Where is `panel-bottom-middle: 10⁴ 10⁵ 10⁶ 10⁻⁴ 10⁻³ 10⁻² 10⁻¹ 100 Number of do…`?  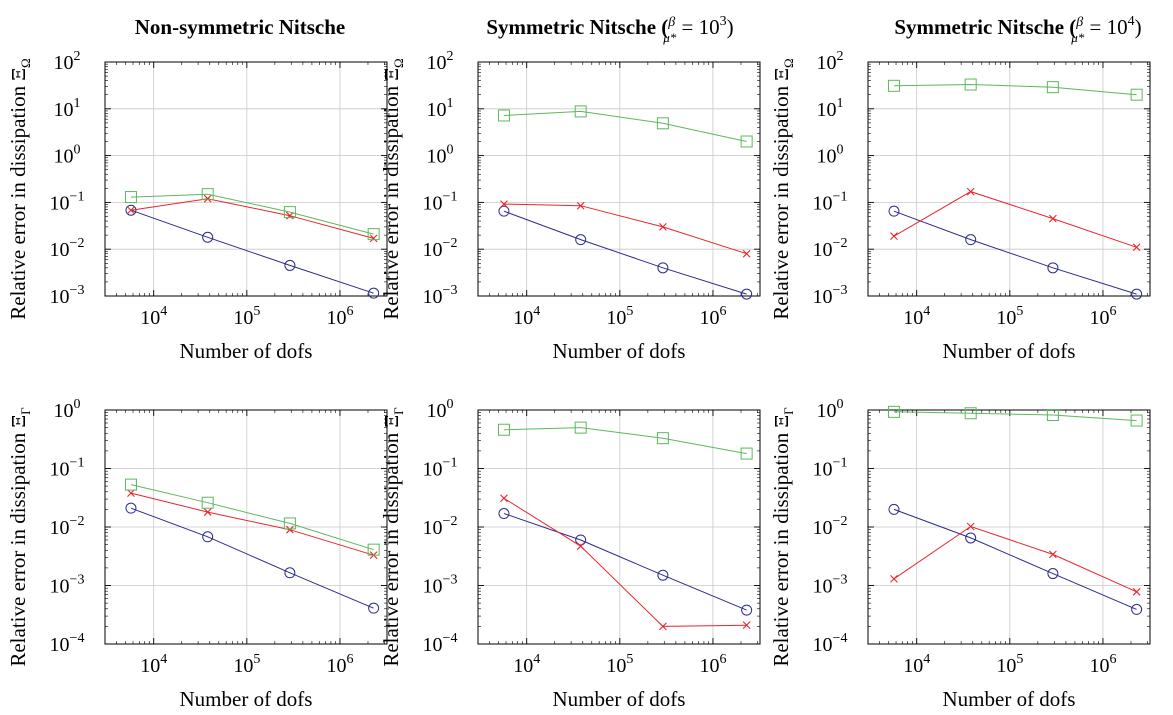
panel-bottom-middle: 10⁴ 10⁵ 10⁶ 10⁻⁴ 10⁻³ 10⁻² 10⁻¹ 100 Number of do… is located at coordinates (570, 554).